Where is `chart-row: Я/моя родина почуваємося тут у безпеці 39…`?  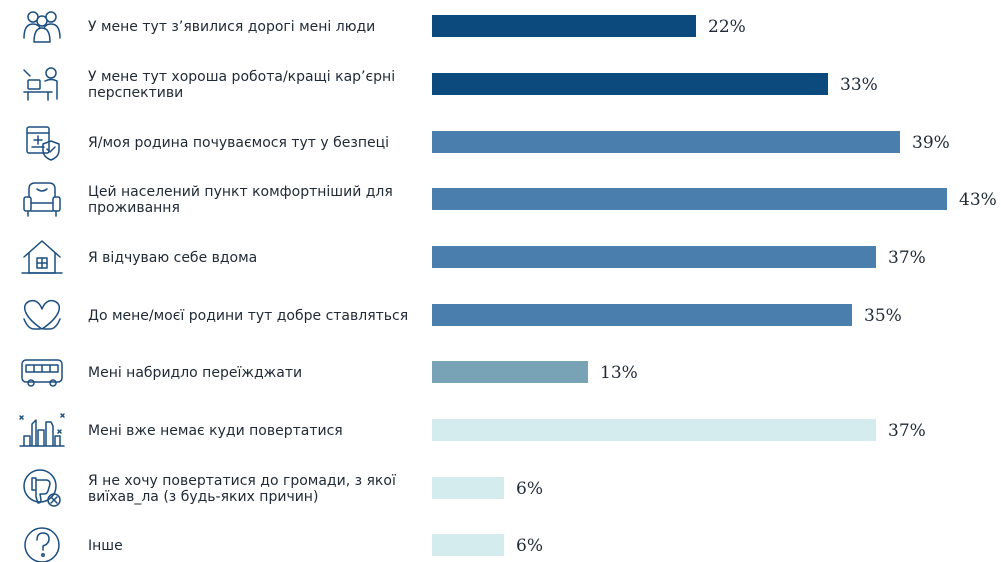
chart-row: Я/моя родина почуваємося тут у безпеці 39… is located at coordinates (488, 143).